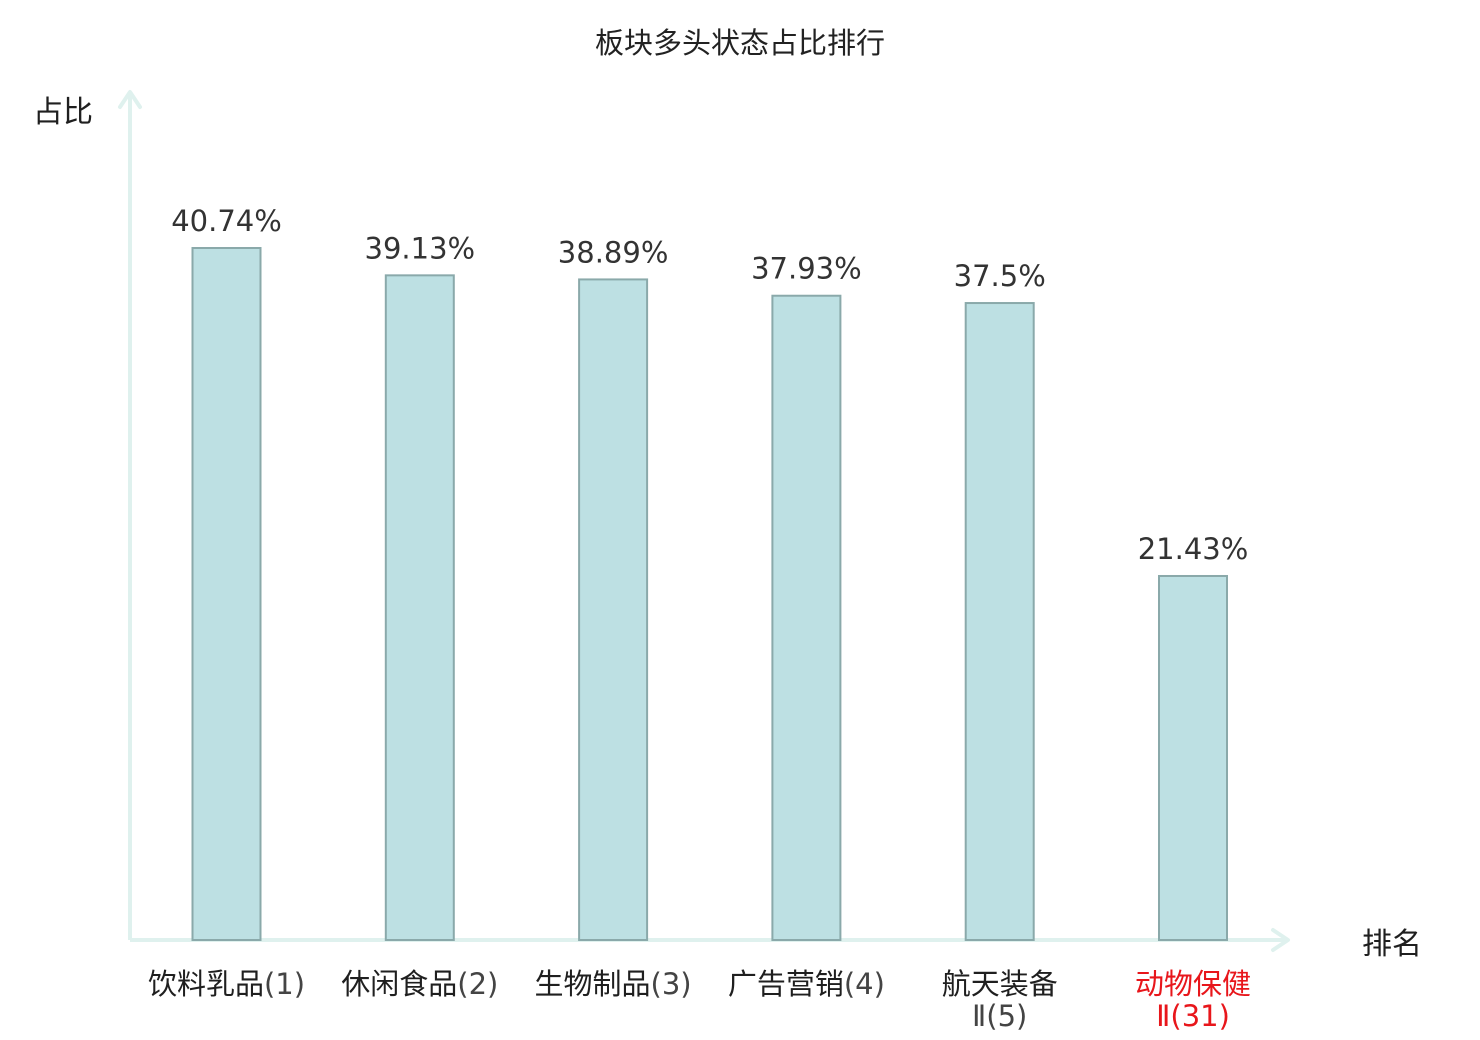 The width and height of the screenshot is (1480, 1040). Describe the element at coordinates (63, 112) in the screenshot. I see `y-axis-label: 占比` at that location.